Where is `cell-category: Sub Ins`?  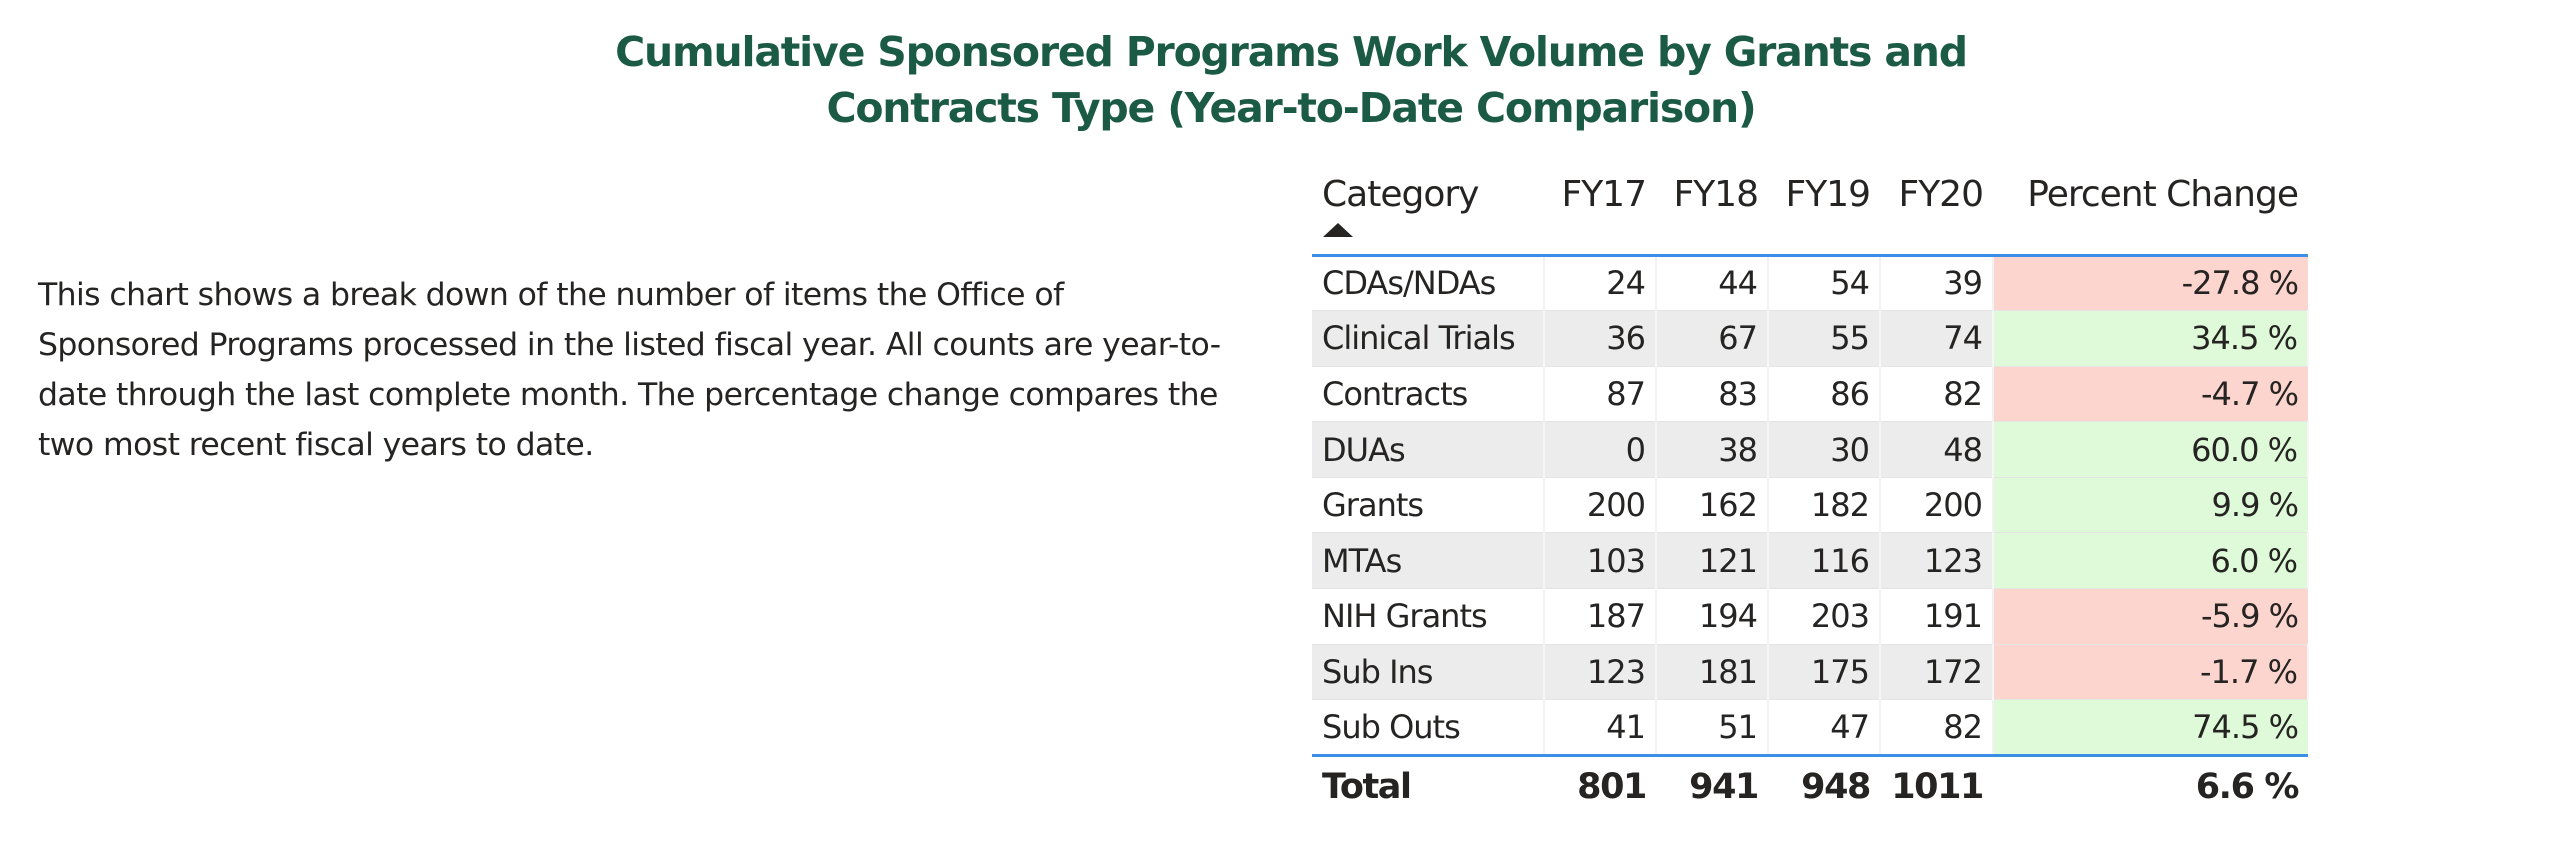 cell-category: Sub Ins is located at coordinates (1428, 672).